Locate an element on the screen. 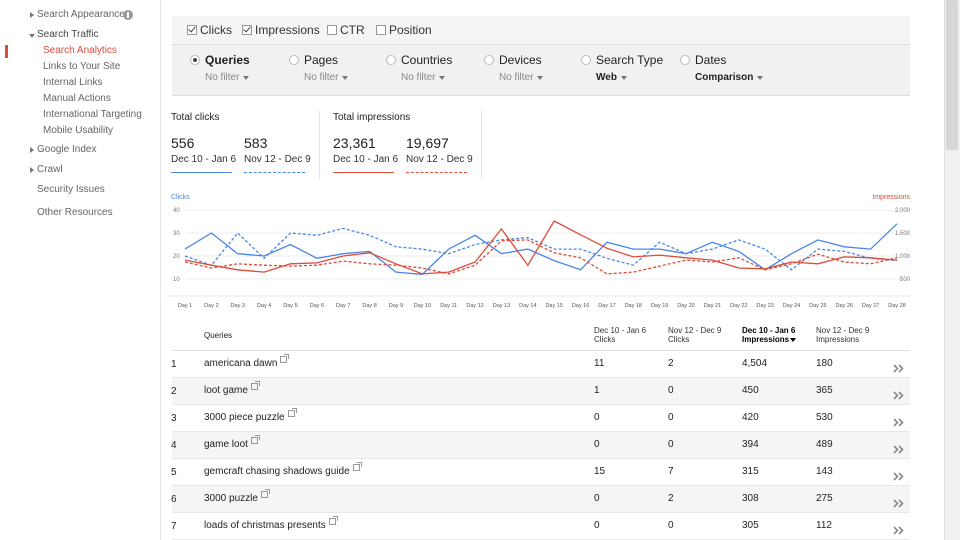  metric-label: CTR is located at coordinates (352, 30).